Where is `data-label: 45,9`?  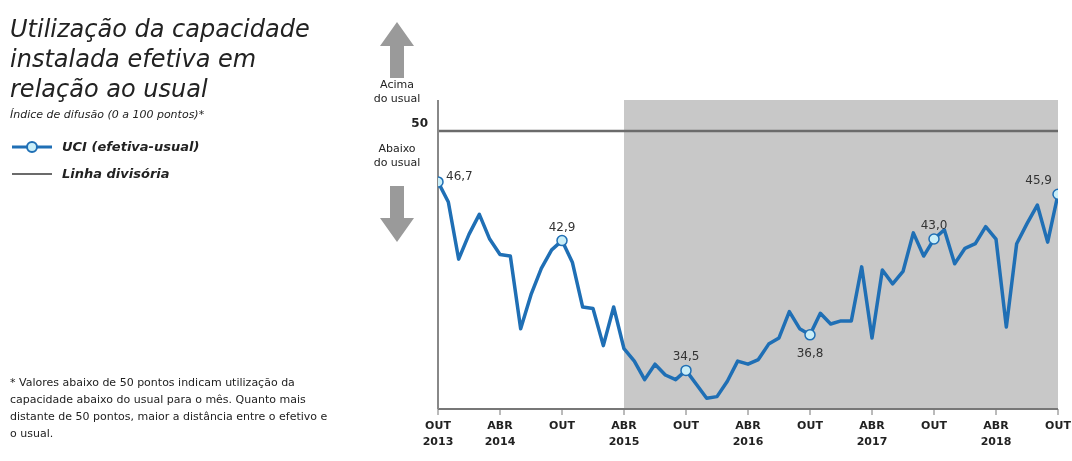 data-label: 45,9 is located at coordinates (1038, 180).